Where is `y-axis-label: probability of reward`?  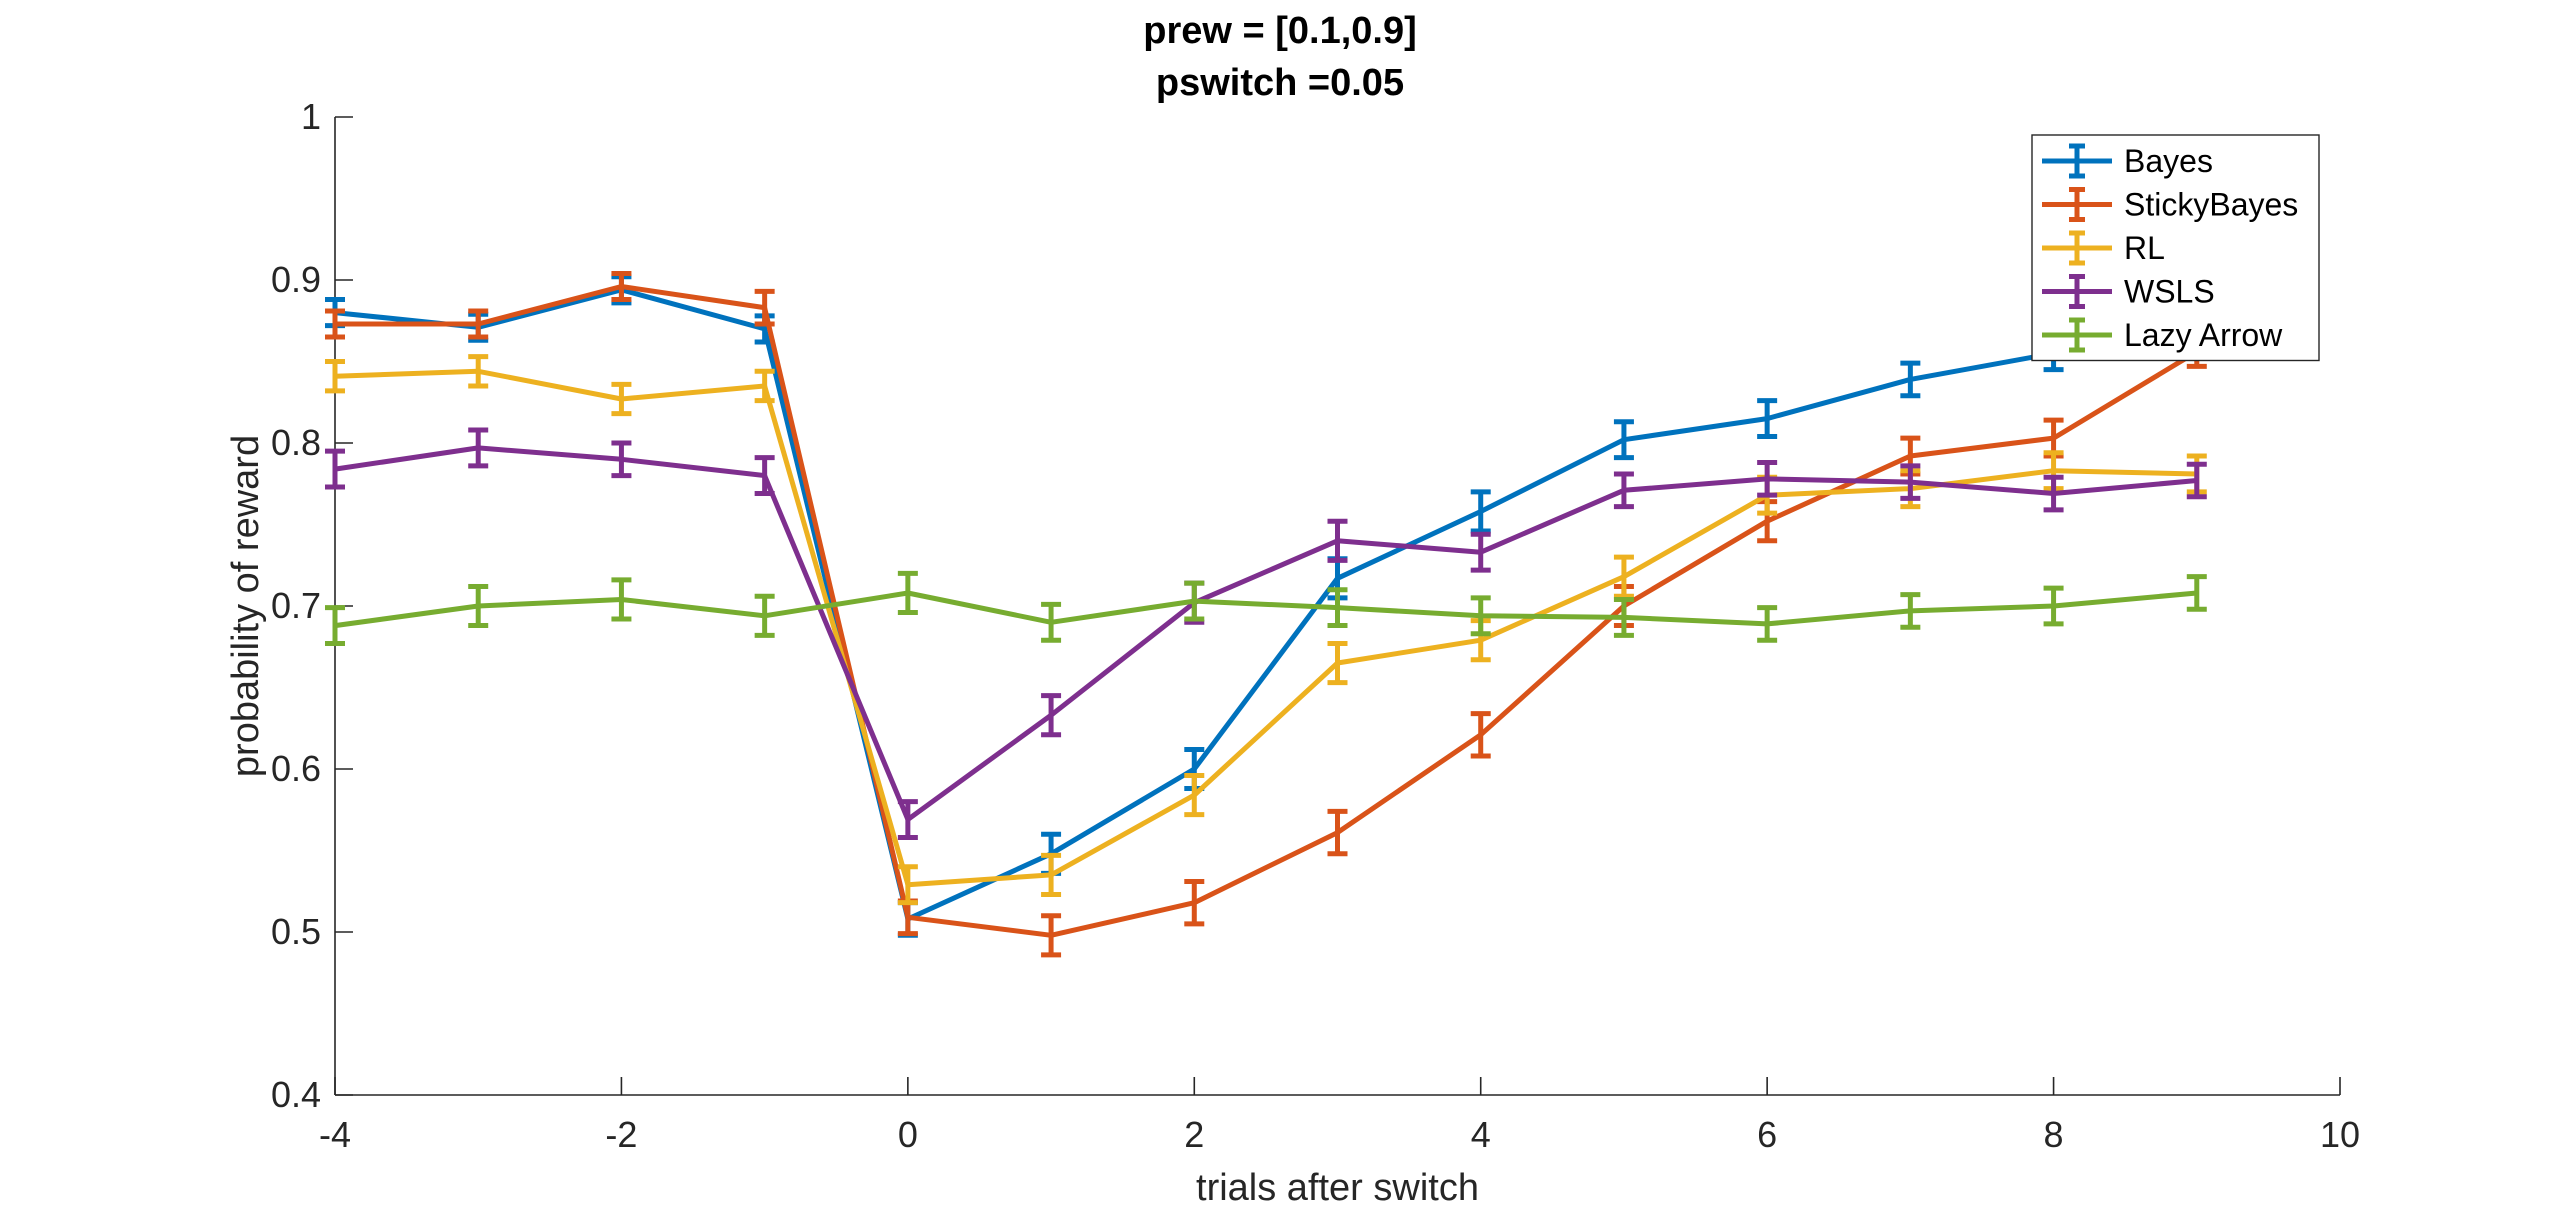
y-axis-label: probability of reward is located at coordinates (246, 606).